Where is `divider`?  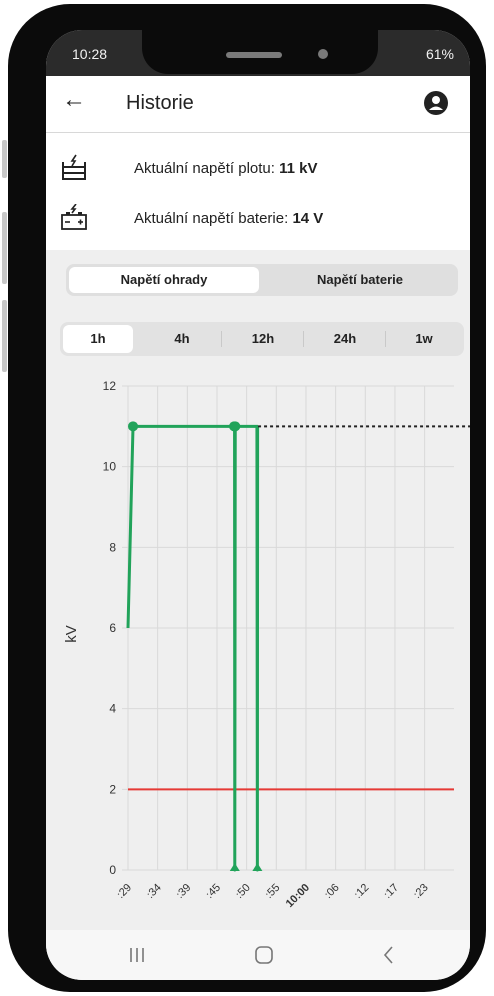
divider is located at coordinates (258, 132).